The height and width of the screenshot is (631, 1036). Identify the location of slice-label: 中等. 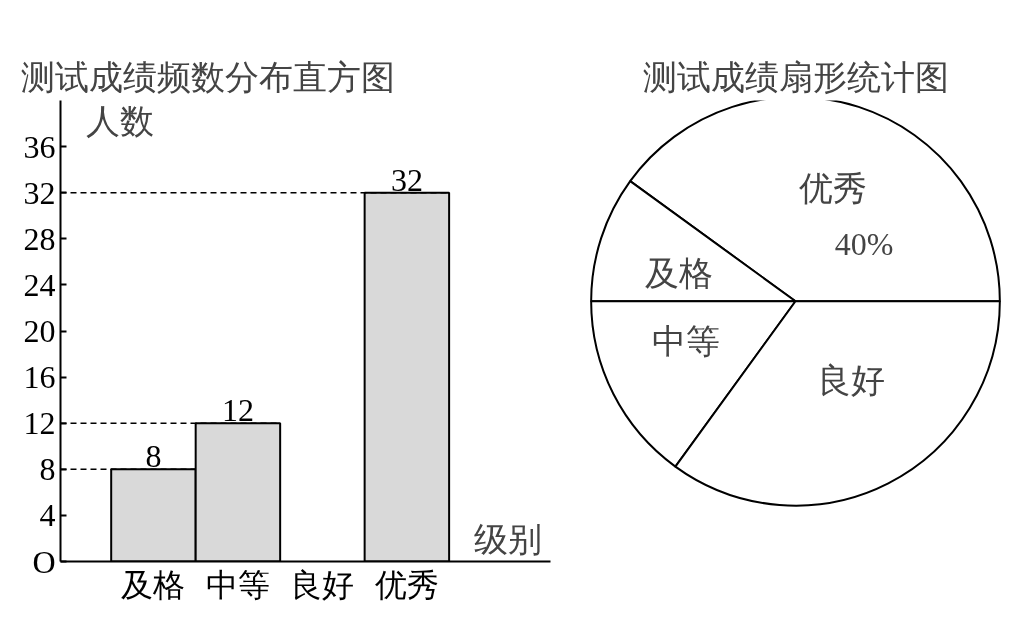
(686, 342).